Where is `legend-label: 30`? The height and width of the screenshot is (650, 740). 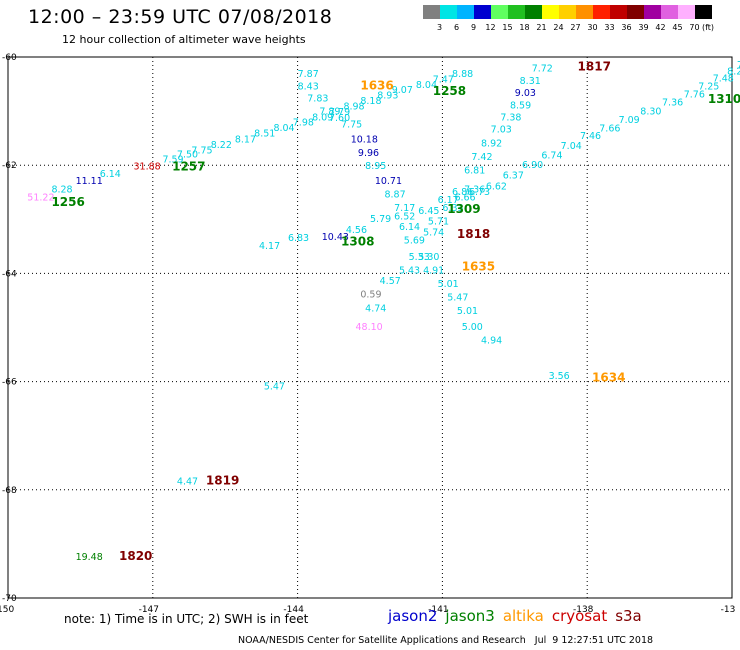
legend-label: 30 is located at coordinates (592, 27).